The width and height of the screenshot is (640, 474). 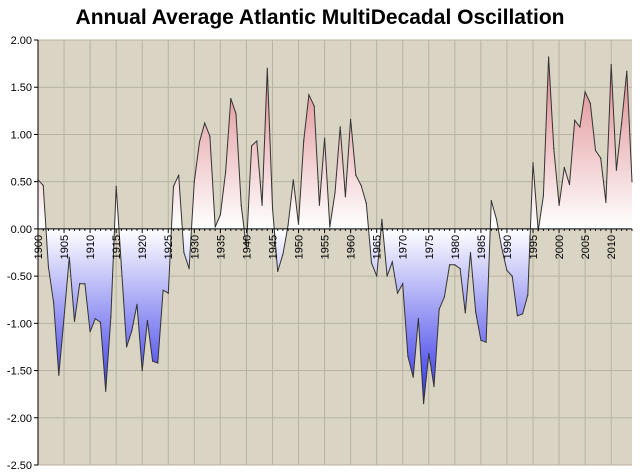 What do you see at coordinates (508, 247) in the screenshot?
I see `x-tick-label: 1990` at bounding box center [508, 247].